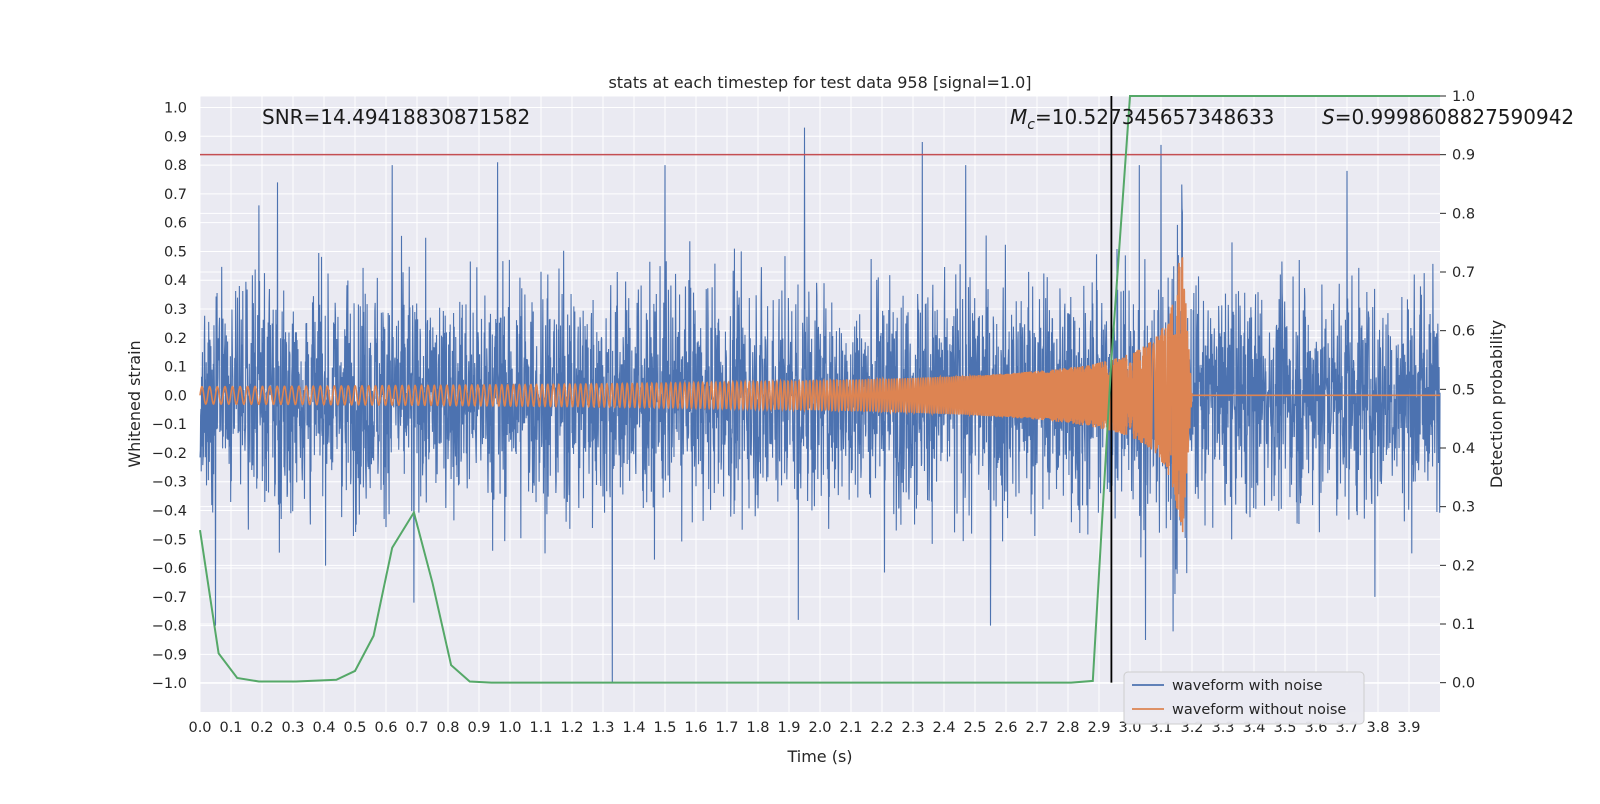 Image resolution: width=1600 pixels, height=804 pixels. I want to click on x-tick-label: 1.0, so click(509, 728).